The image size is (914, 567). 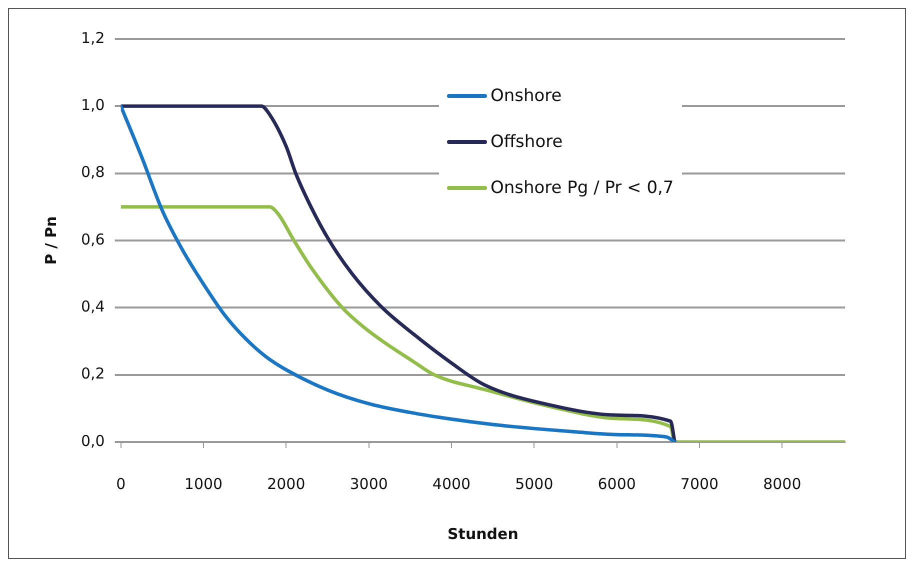 What do you see at coordinates (617, 483) in the screenshot?
I see `x-tick-label: 6000` at bounding box center [617, 483].